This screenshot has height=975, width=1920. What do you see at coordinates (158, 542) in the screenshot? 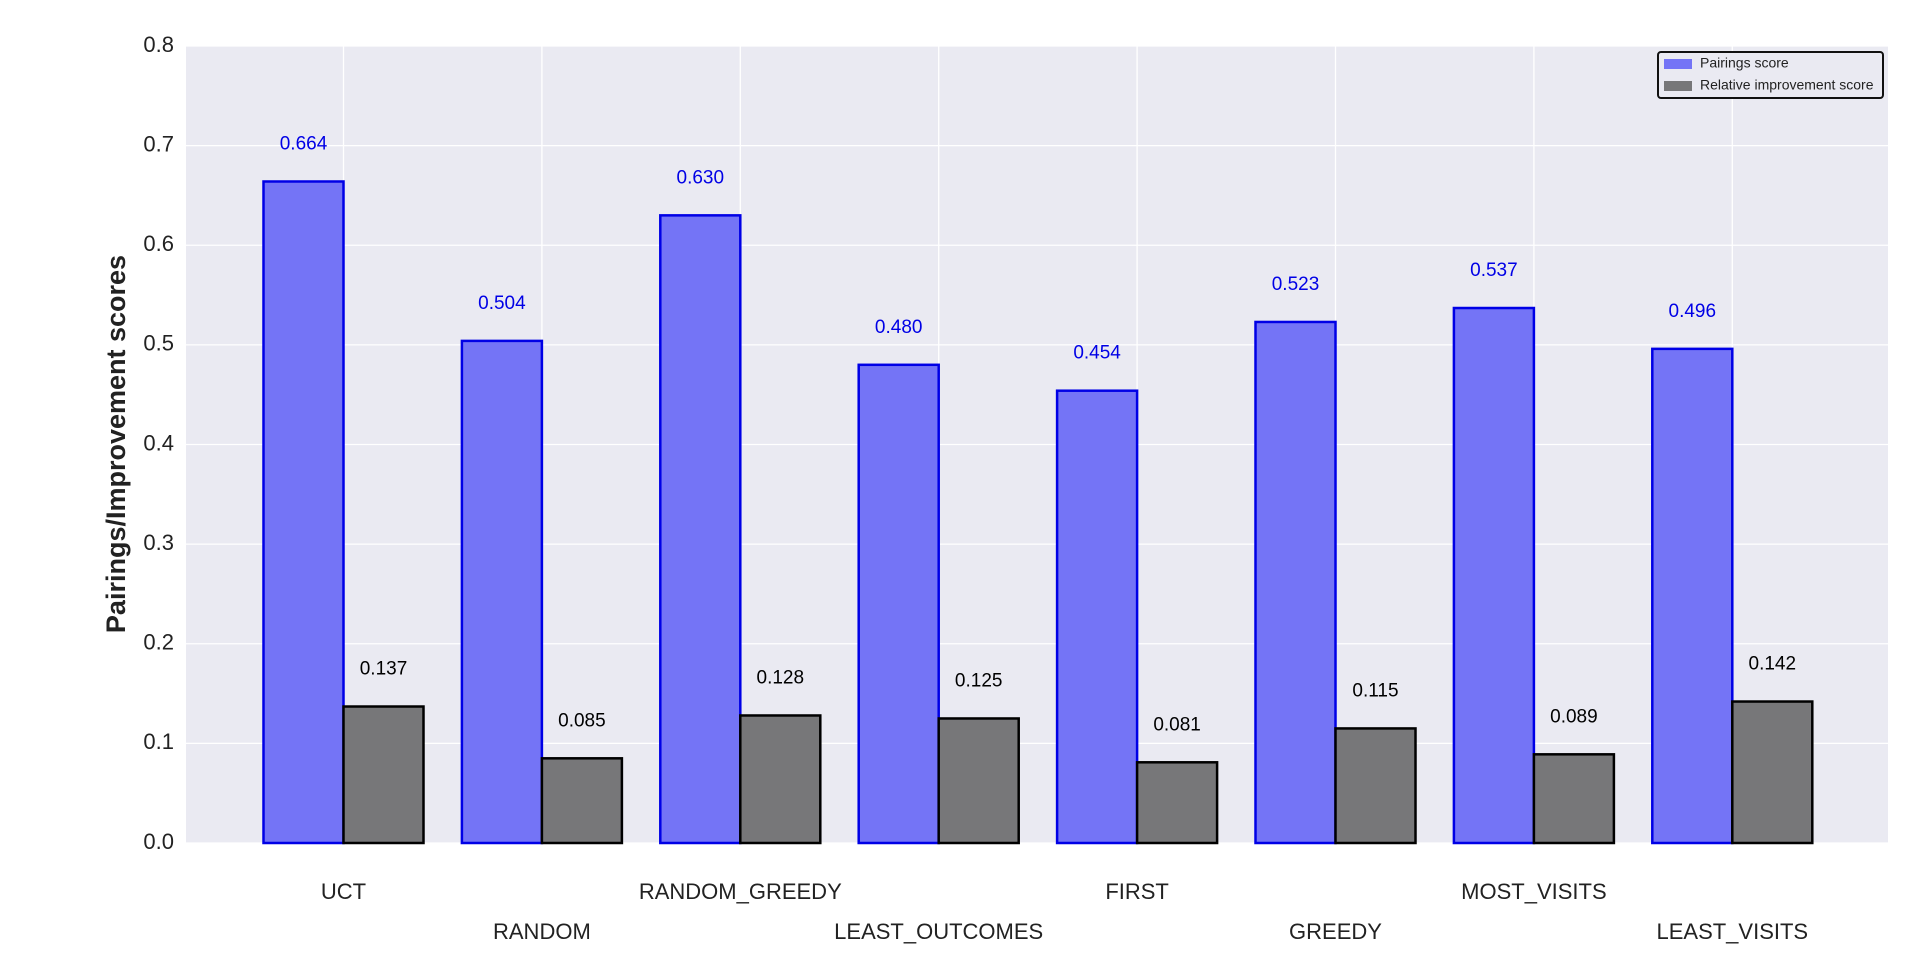
I see `y-tick-label: 0.3` at bounding box center [158, 542].